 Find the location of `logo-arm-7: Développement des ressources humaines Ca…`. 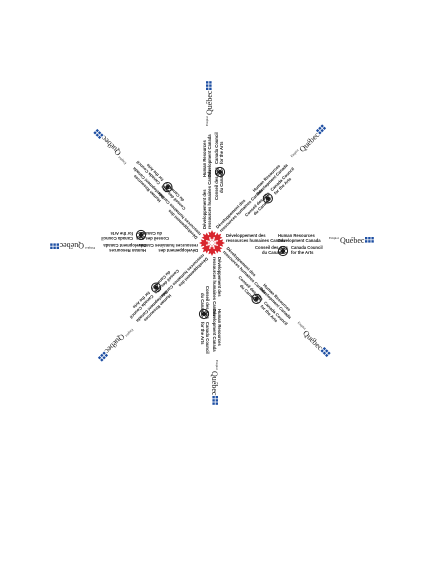

logo-arm-7: Développement des ressources humaines Ca… is located at coordinates (214, 155).